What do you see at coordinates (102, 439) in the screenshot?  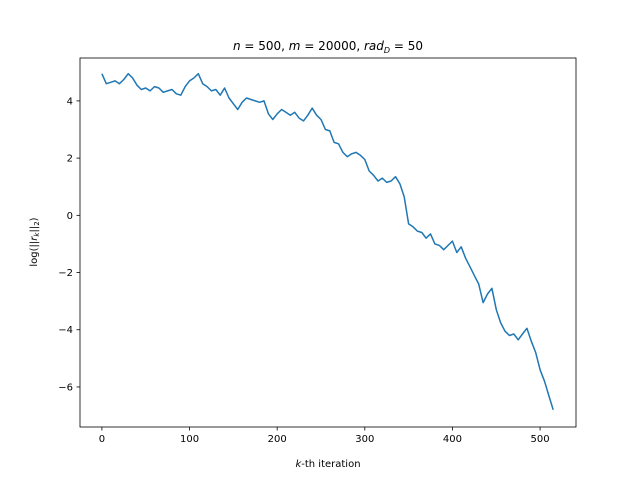 I see `x-tick-label: 0` at bounding box center [102, 439].